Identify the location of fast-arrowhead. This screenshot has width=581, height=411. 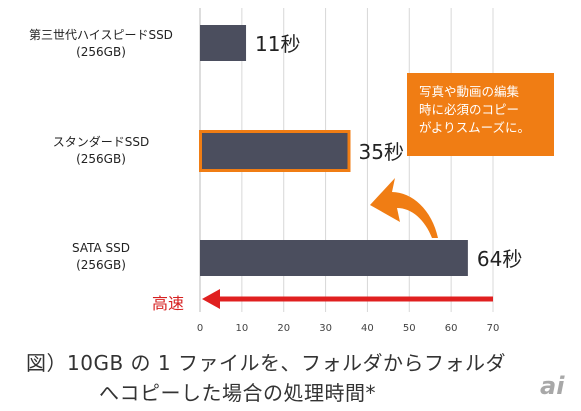
(211, 299).